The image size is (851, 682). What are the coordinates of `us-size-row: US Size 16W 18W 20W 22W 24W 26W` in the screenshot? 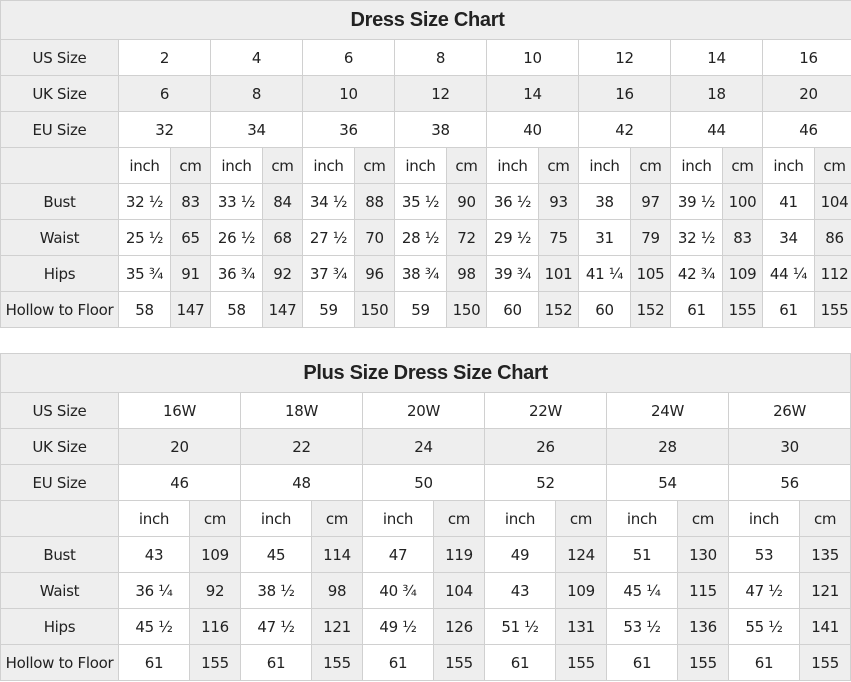 It's located at (425, 410).